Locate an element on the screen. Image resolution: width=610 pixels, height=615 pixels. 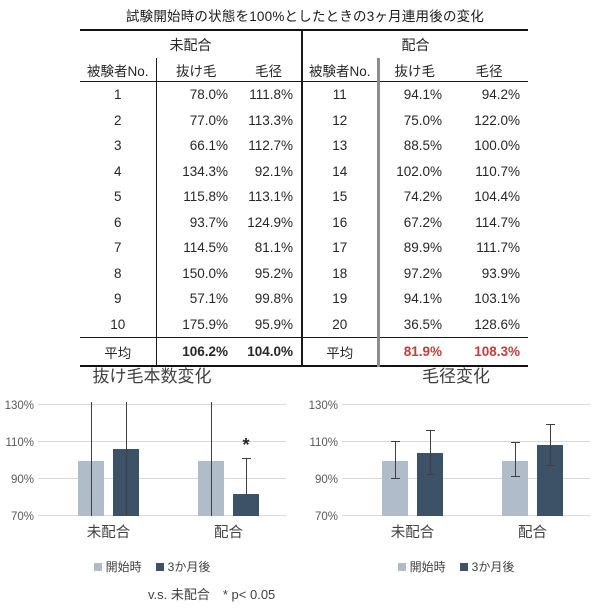
table-cell: 67.2% is located at coordinates (413, 222).